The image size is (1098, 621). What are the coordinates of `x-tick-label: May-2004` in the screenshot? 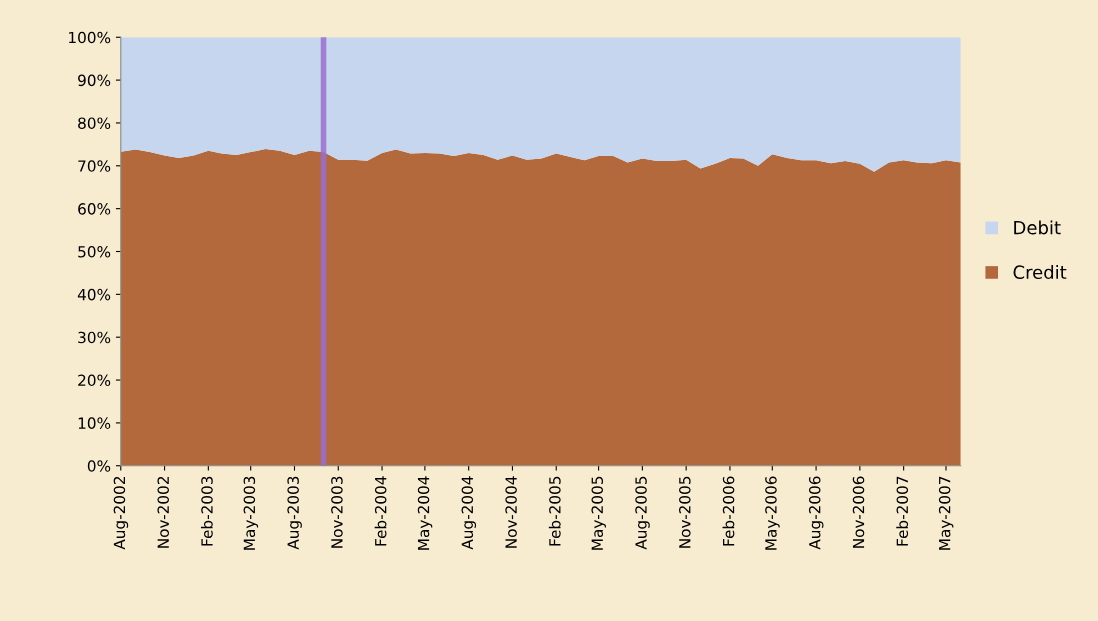 It's located at (425, 513).